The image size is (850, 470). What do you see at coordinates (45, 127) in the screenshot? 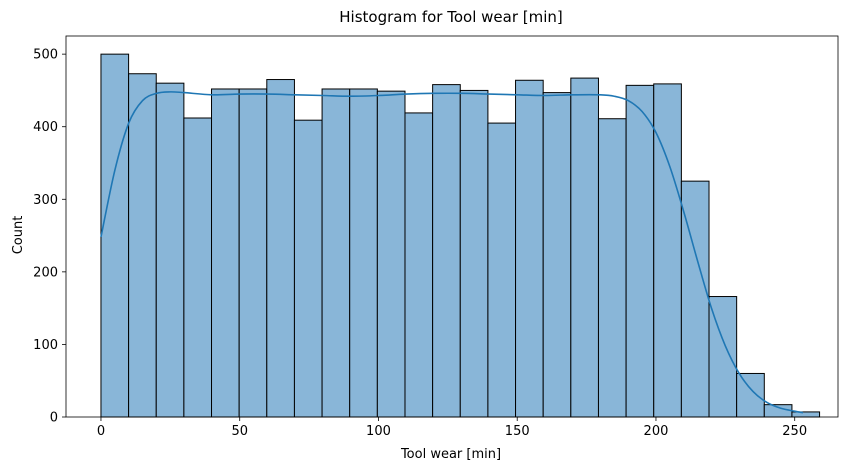
I see `y-tick-label: 400` at bounding box center [45, 127].